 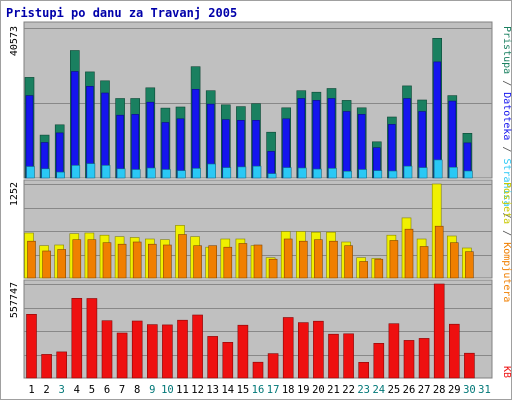 I want to click on x-tick-label: 13, so click(x=212, y=390).